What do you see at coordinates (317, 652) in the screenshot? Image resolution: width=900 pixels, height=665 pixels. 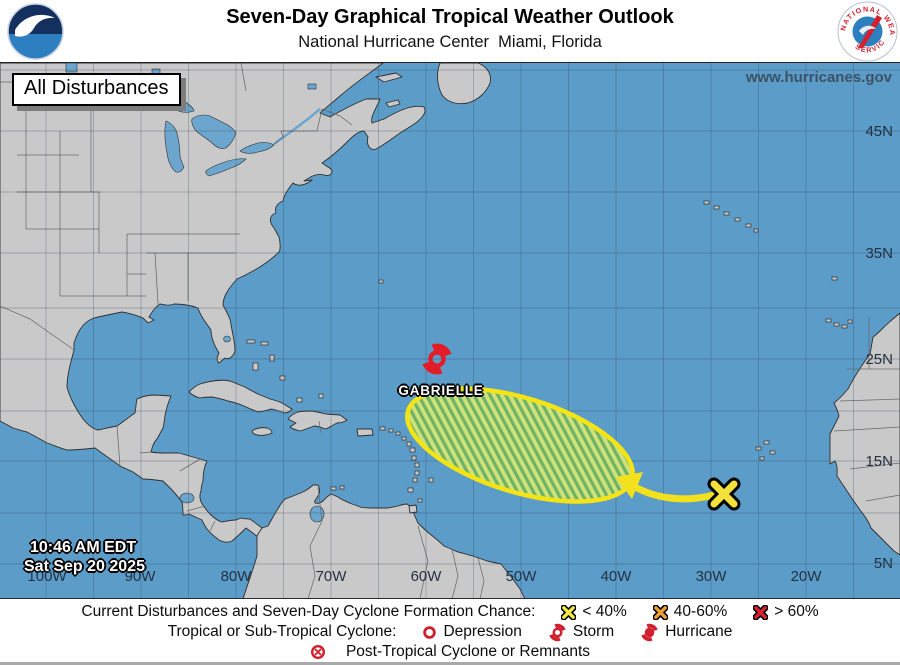 I see `post-tropical-icon` at bounding box center [317, 652].